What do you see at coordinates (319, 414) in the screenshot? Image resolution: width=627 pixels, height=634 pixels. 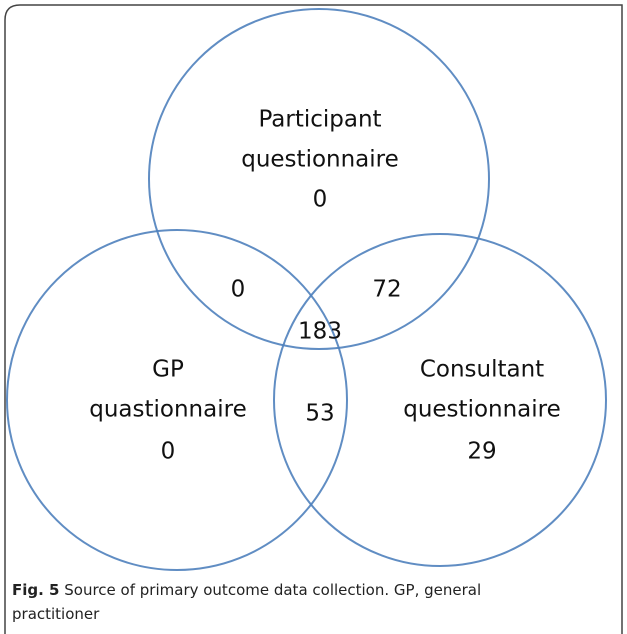 I see `region-count: 53` at bounding box center [319, 414].